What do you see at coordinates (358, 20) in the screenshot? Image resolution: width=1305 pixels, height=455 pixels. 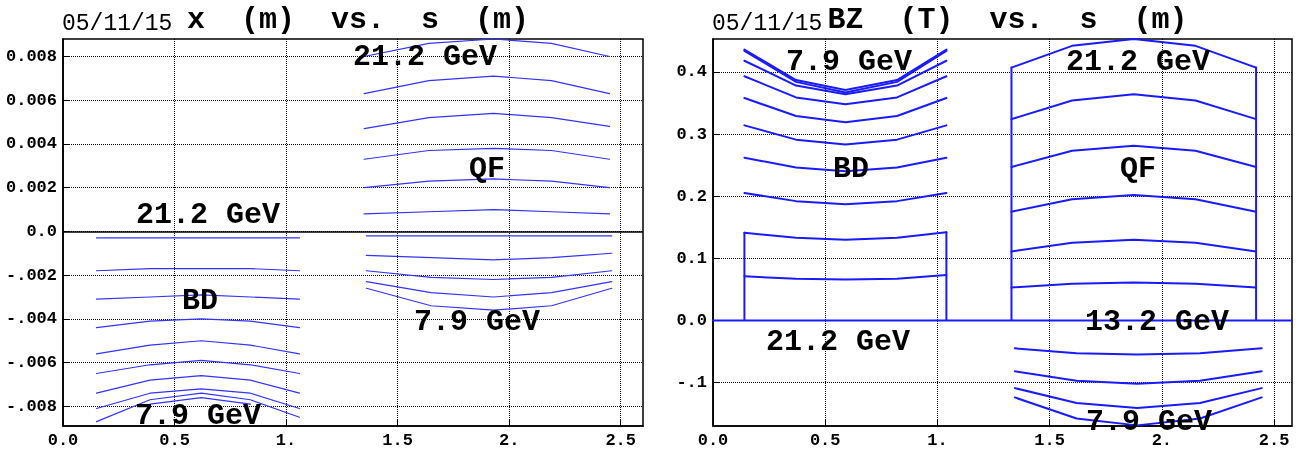 I see `chart-title: x (m) vs. s (m)` at bounding box center [358, 20].